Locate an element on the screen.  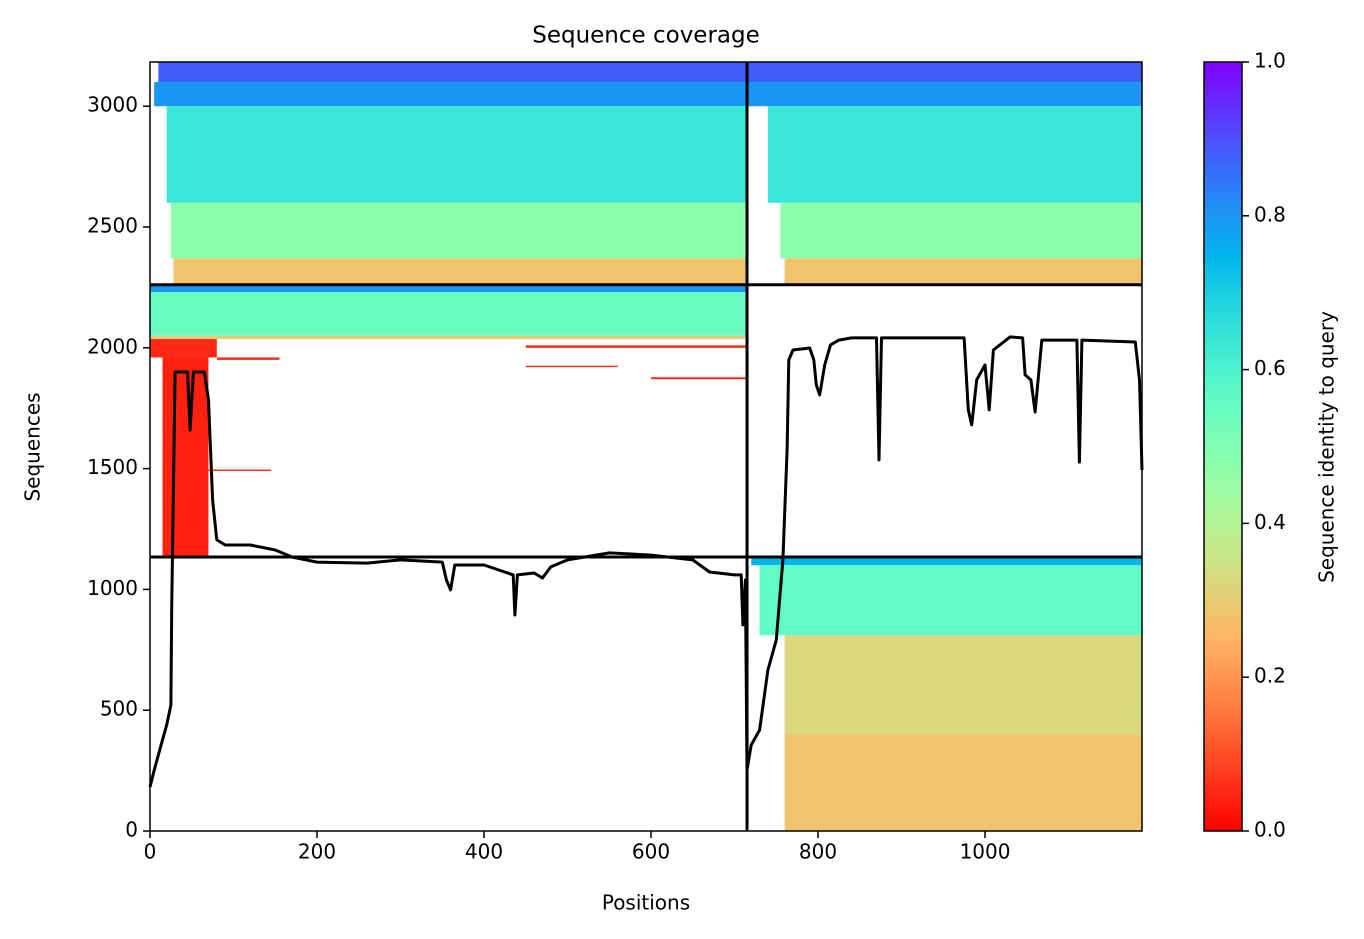
x-tick-label: 0 is located at coordinates (150, 852).